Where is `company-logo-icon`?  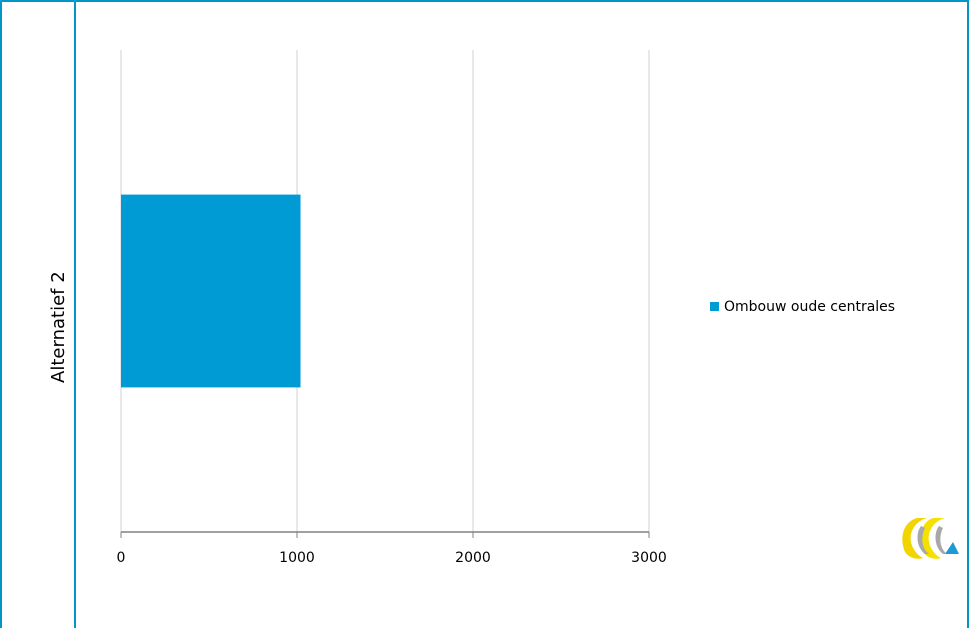 company-logo-icon is located at coordinates (930, 538).